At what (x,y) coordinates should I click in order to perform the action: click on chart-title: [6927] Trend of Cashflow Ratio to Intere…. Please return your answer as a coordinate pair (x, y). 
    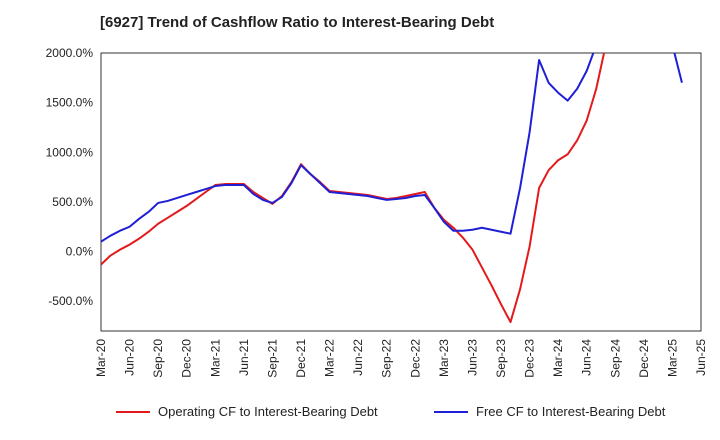
    Looking at the image, I should click on (297, 22).